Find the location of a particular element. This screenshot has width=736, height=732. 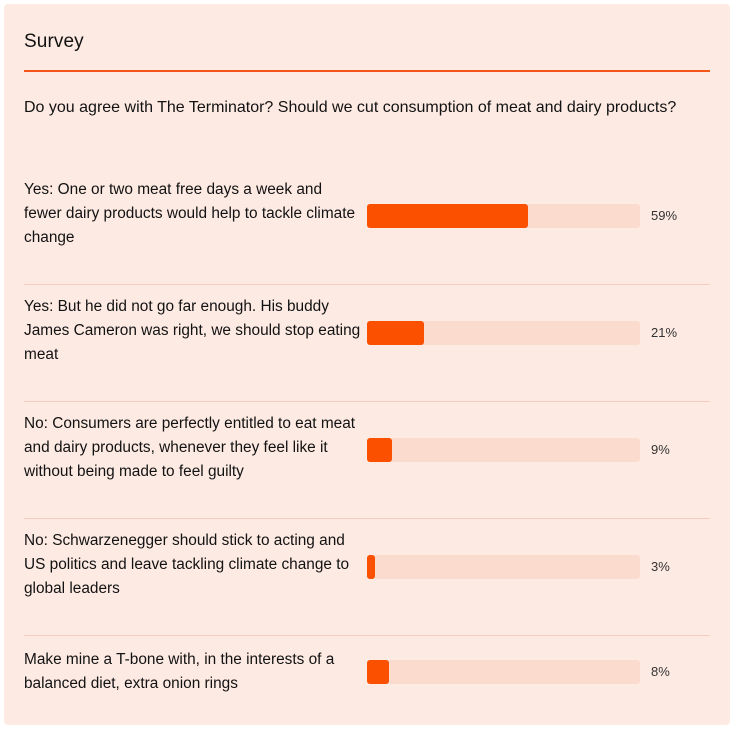

result-percent: 9% is located at coordinates (660, 449).